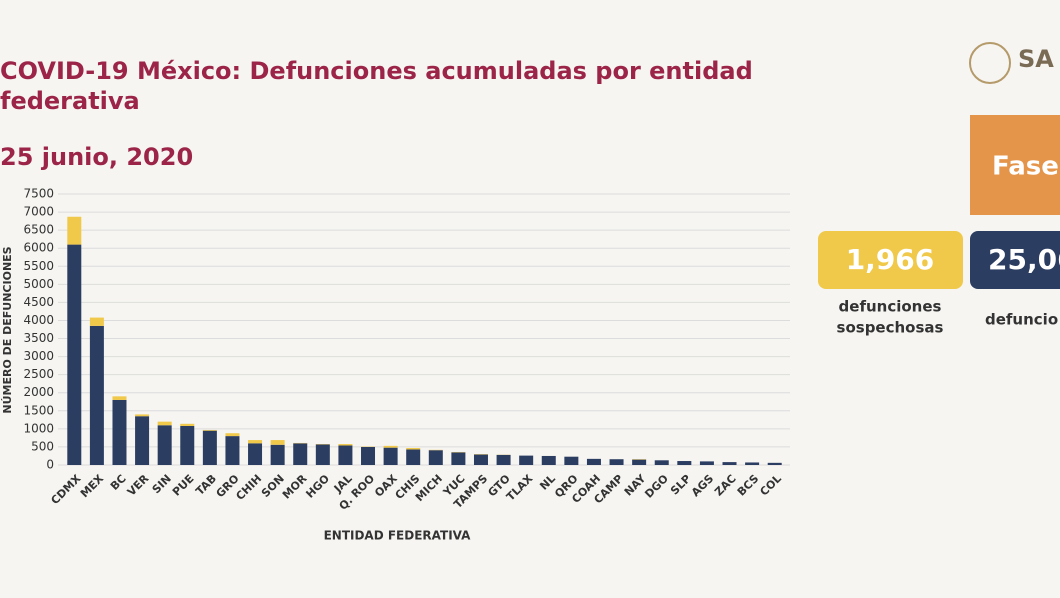  What do you see at coordinates (248, 487) in the screenshot?
I see `x-tick-label: CHIH` at bounding box center [248, 487].